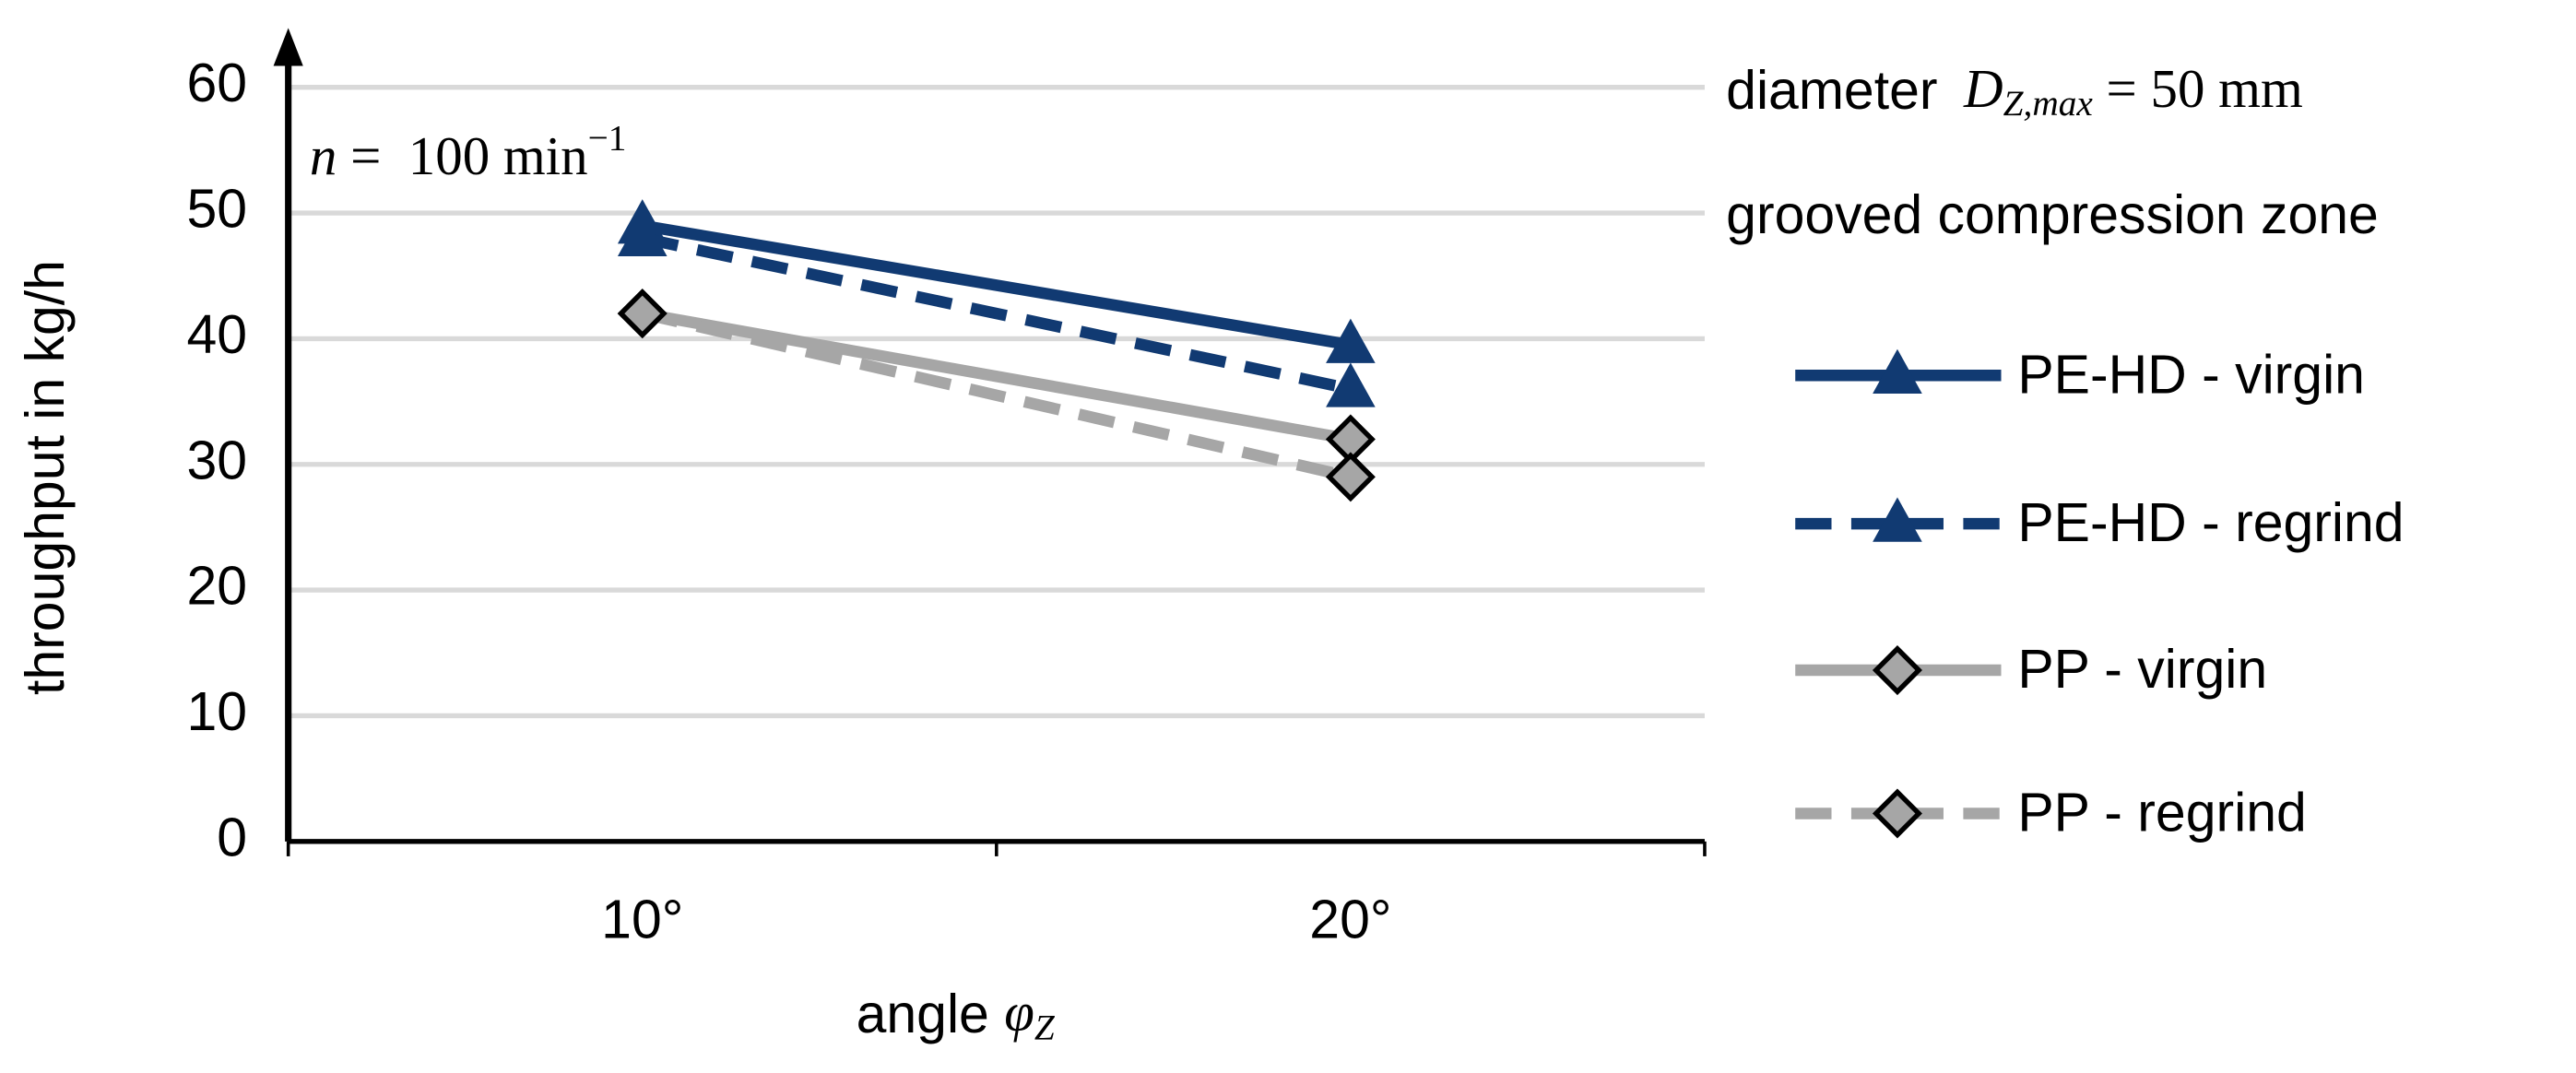 This screenshot has height=1073, width=2576. I want to click on annotation: n = 100 min−1, so click(468, 152).